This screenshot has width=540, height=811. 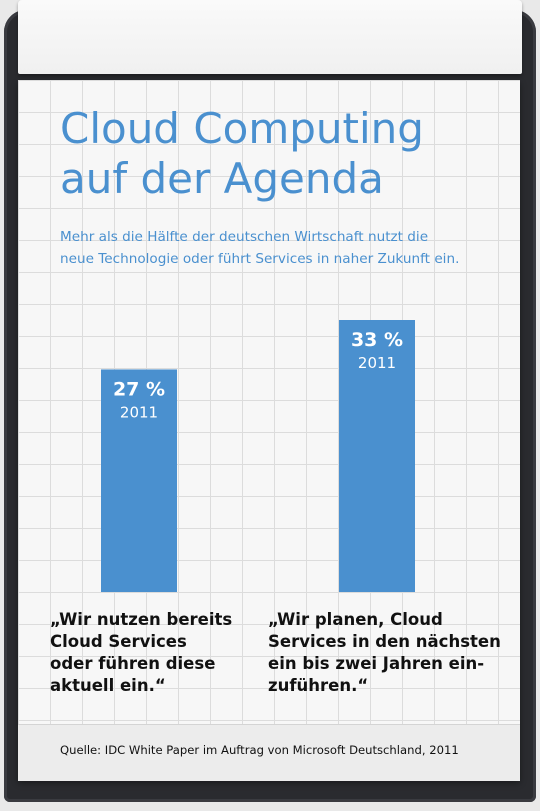 I want to click on caption-2-line-3: ein bis zwei Jahren ein-, so click(x=376, y=663).